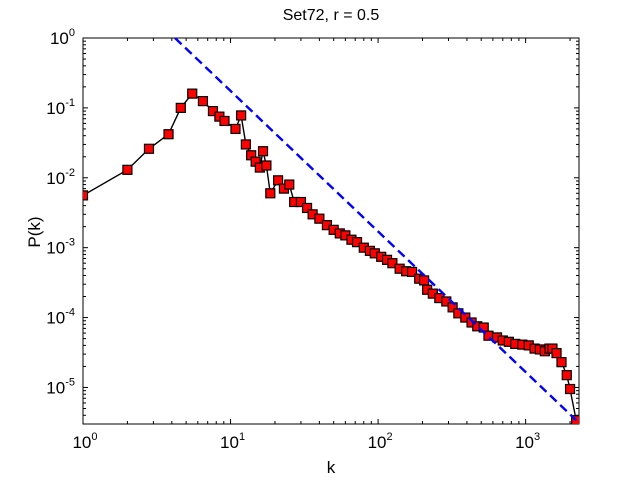 This screenshot has height=480, width=640. Describe the element at coordinates (331, 467) in the screenshot. I see `x-axis-label: k` at that location.